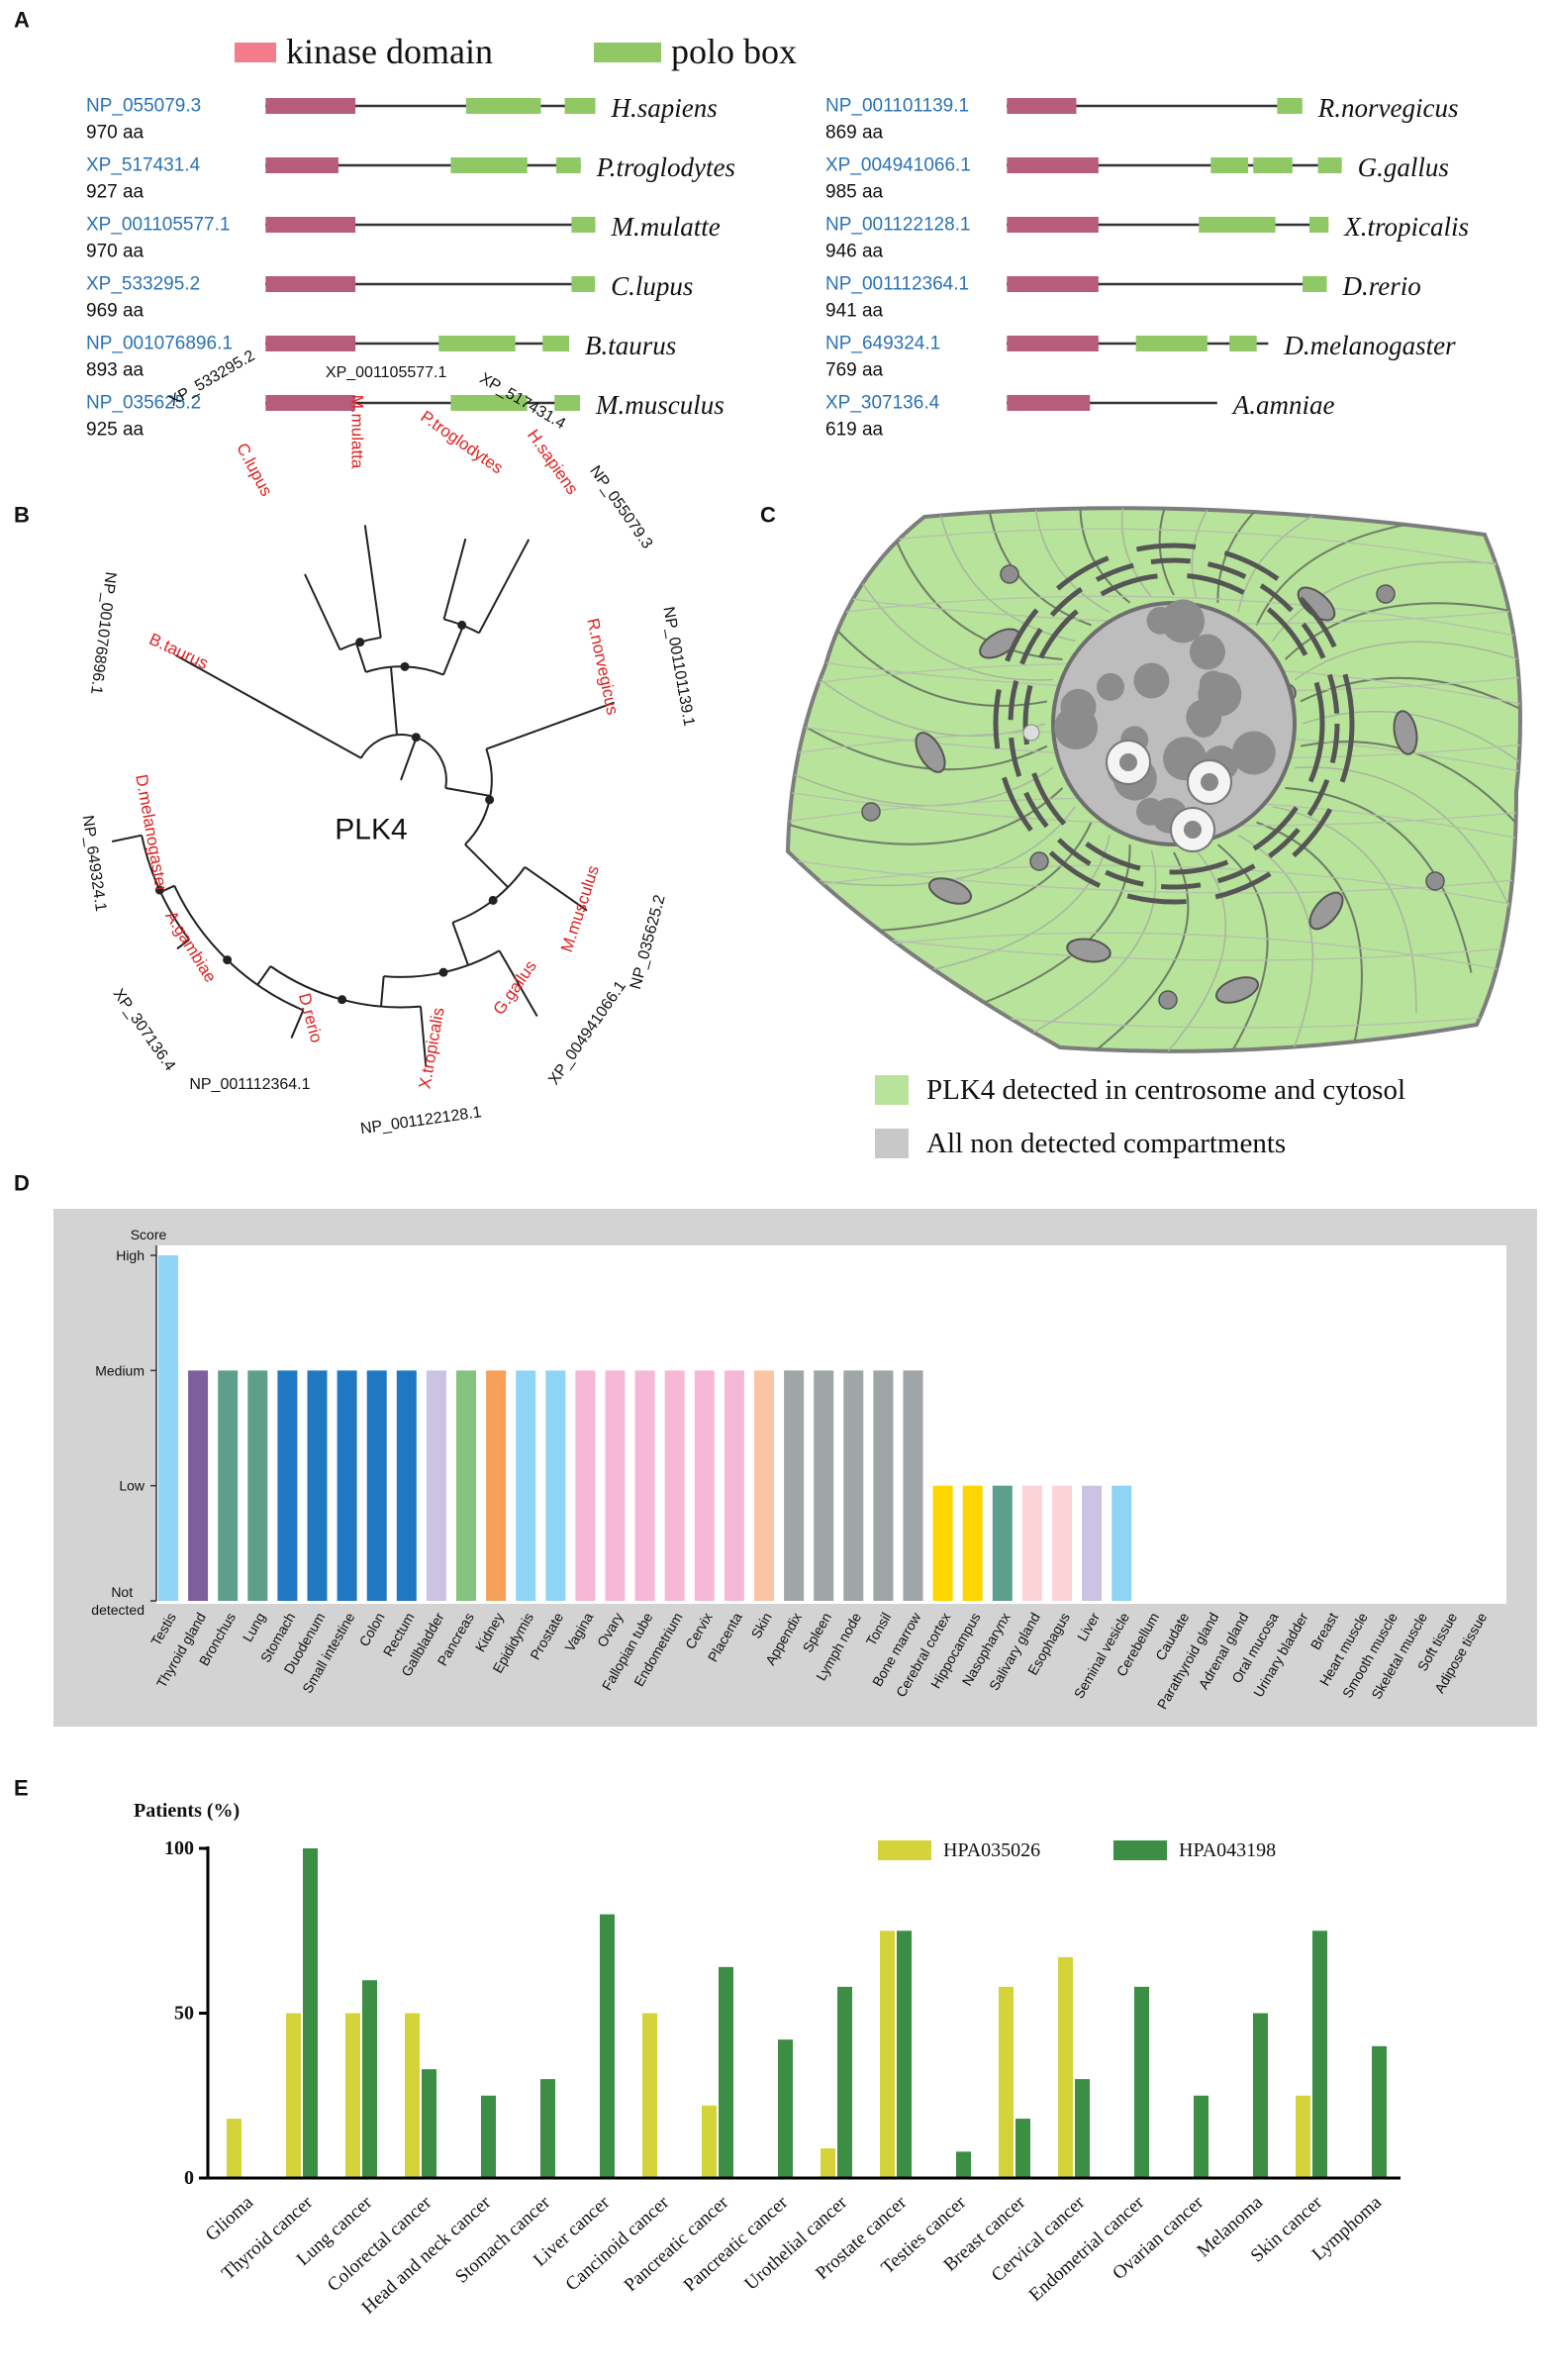  Describe the element at coordinates (22, 20) in the screenshot. I see `panel-label: A` at that location.